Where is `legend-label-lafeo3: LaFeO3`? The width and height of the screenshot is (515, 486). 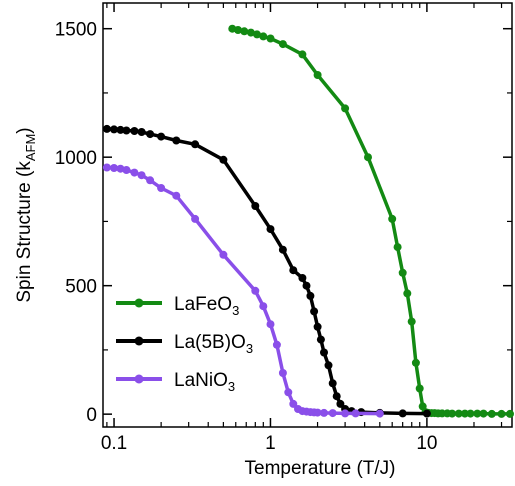 legend-label-lafeo3: LaFeO3 is located at coordinates (206, 306).